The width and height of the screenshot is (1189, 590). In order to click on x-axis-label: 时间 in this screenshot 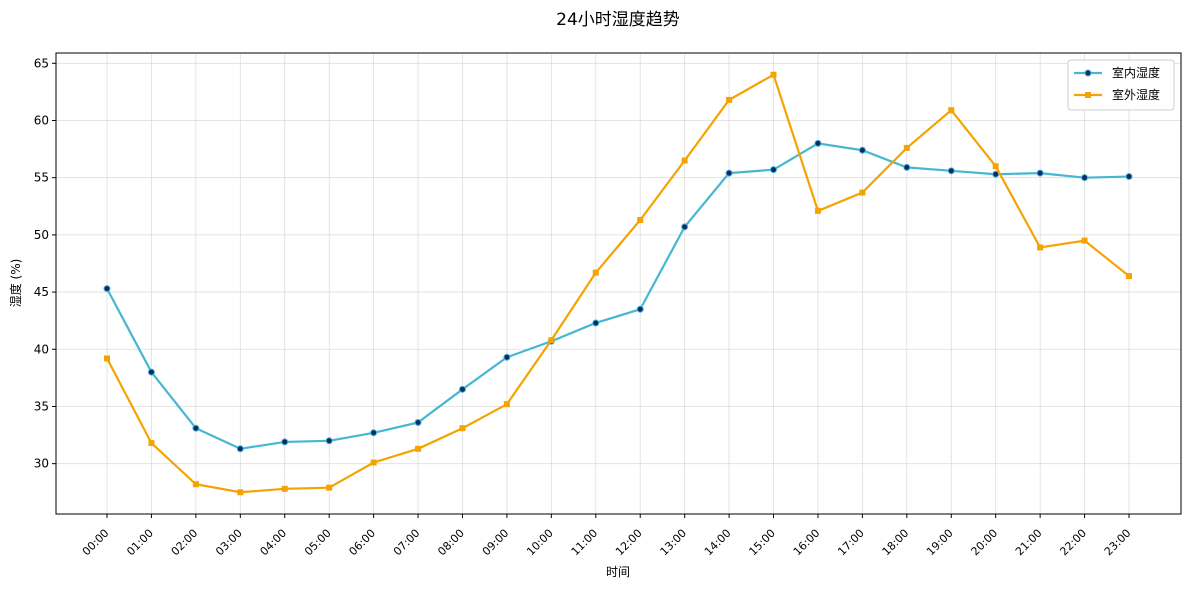, I will do `click(618, 572)`.